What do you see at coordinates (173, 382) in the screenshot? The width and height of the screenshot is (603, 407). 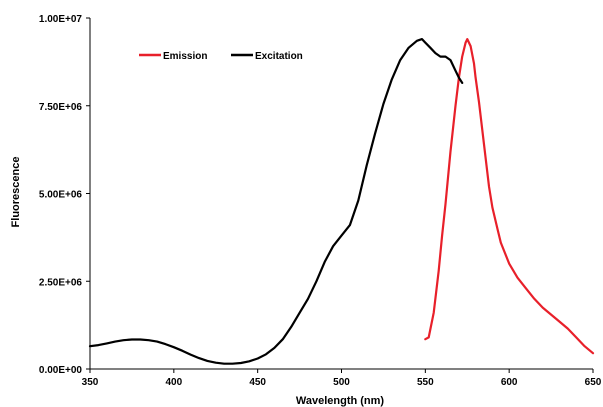 I see `x-tick-label: 400` at bounding box center [173, 382].